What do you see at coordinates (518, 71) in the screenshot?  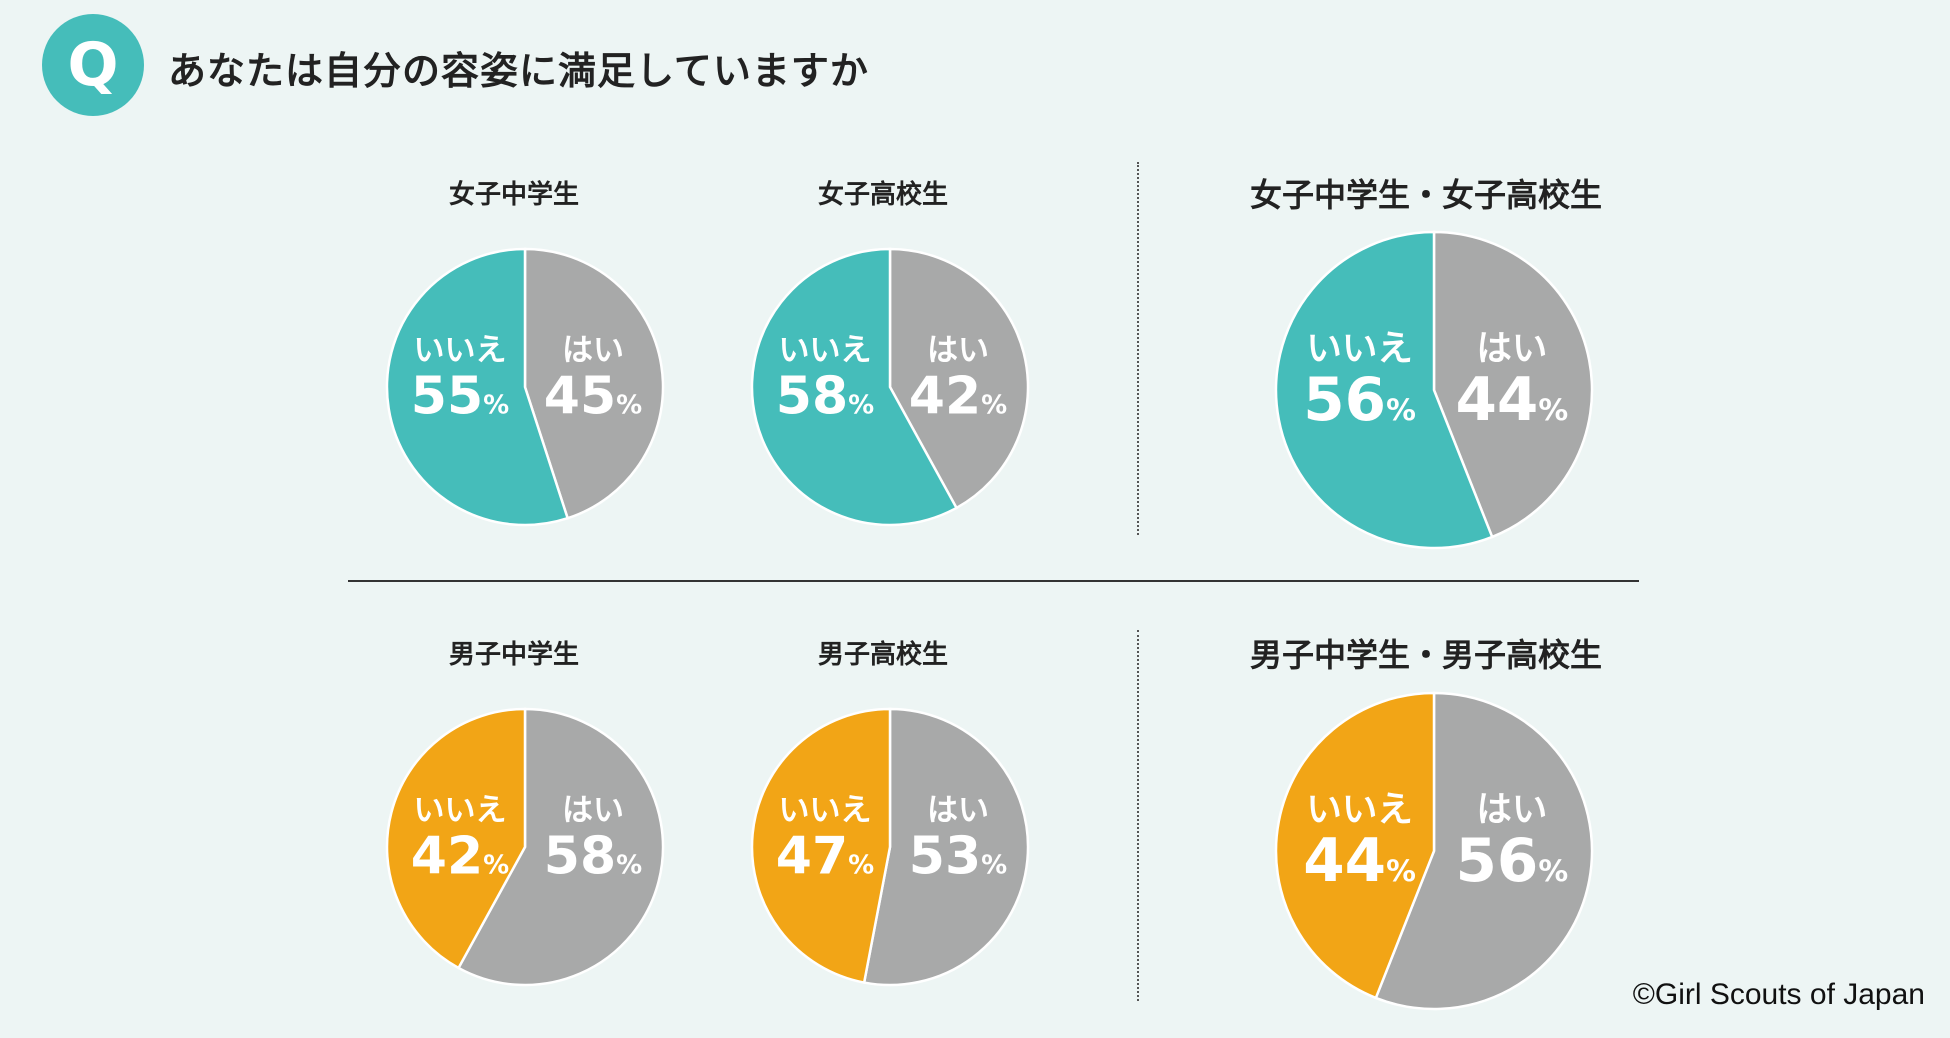 I see `page-title: あなたは自分の容姿に満足していますか` at bounding box center [518, 71].